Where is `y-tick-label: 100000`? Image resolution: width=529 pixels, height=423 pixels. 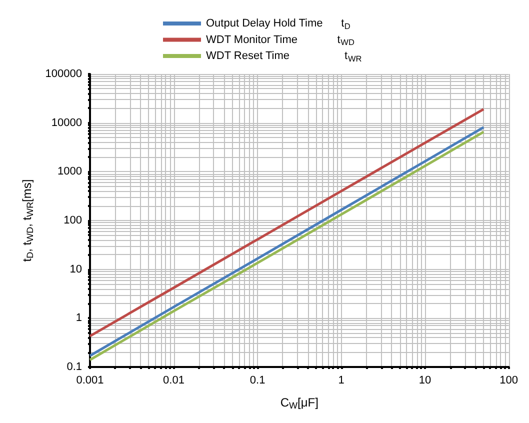
y-tick-label: 100000 is located at coordinates (63, 74).